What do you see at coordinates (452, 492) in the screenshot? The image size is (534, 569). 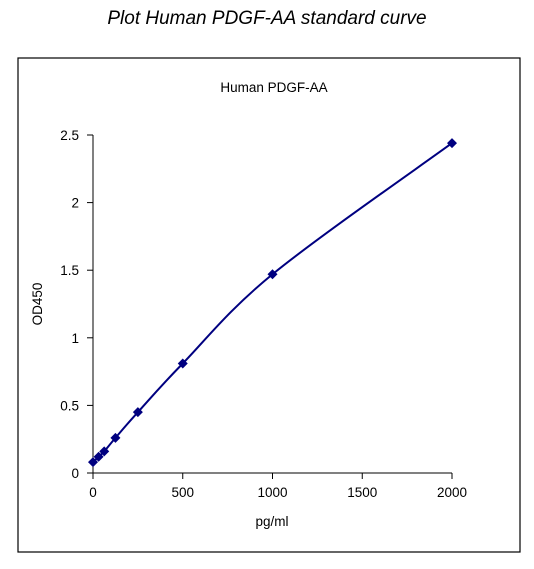 I see `x-tick-label: 2000` at bounding box center [452, 492].